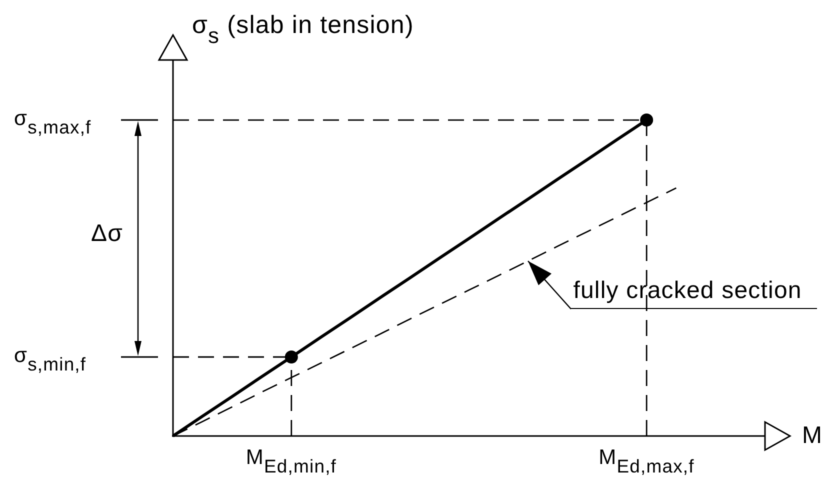 This screenshot has height=479, width=828. I want to click on text: σ$_{s,min,f}$, so click(50, 359).